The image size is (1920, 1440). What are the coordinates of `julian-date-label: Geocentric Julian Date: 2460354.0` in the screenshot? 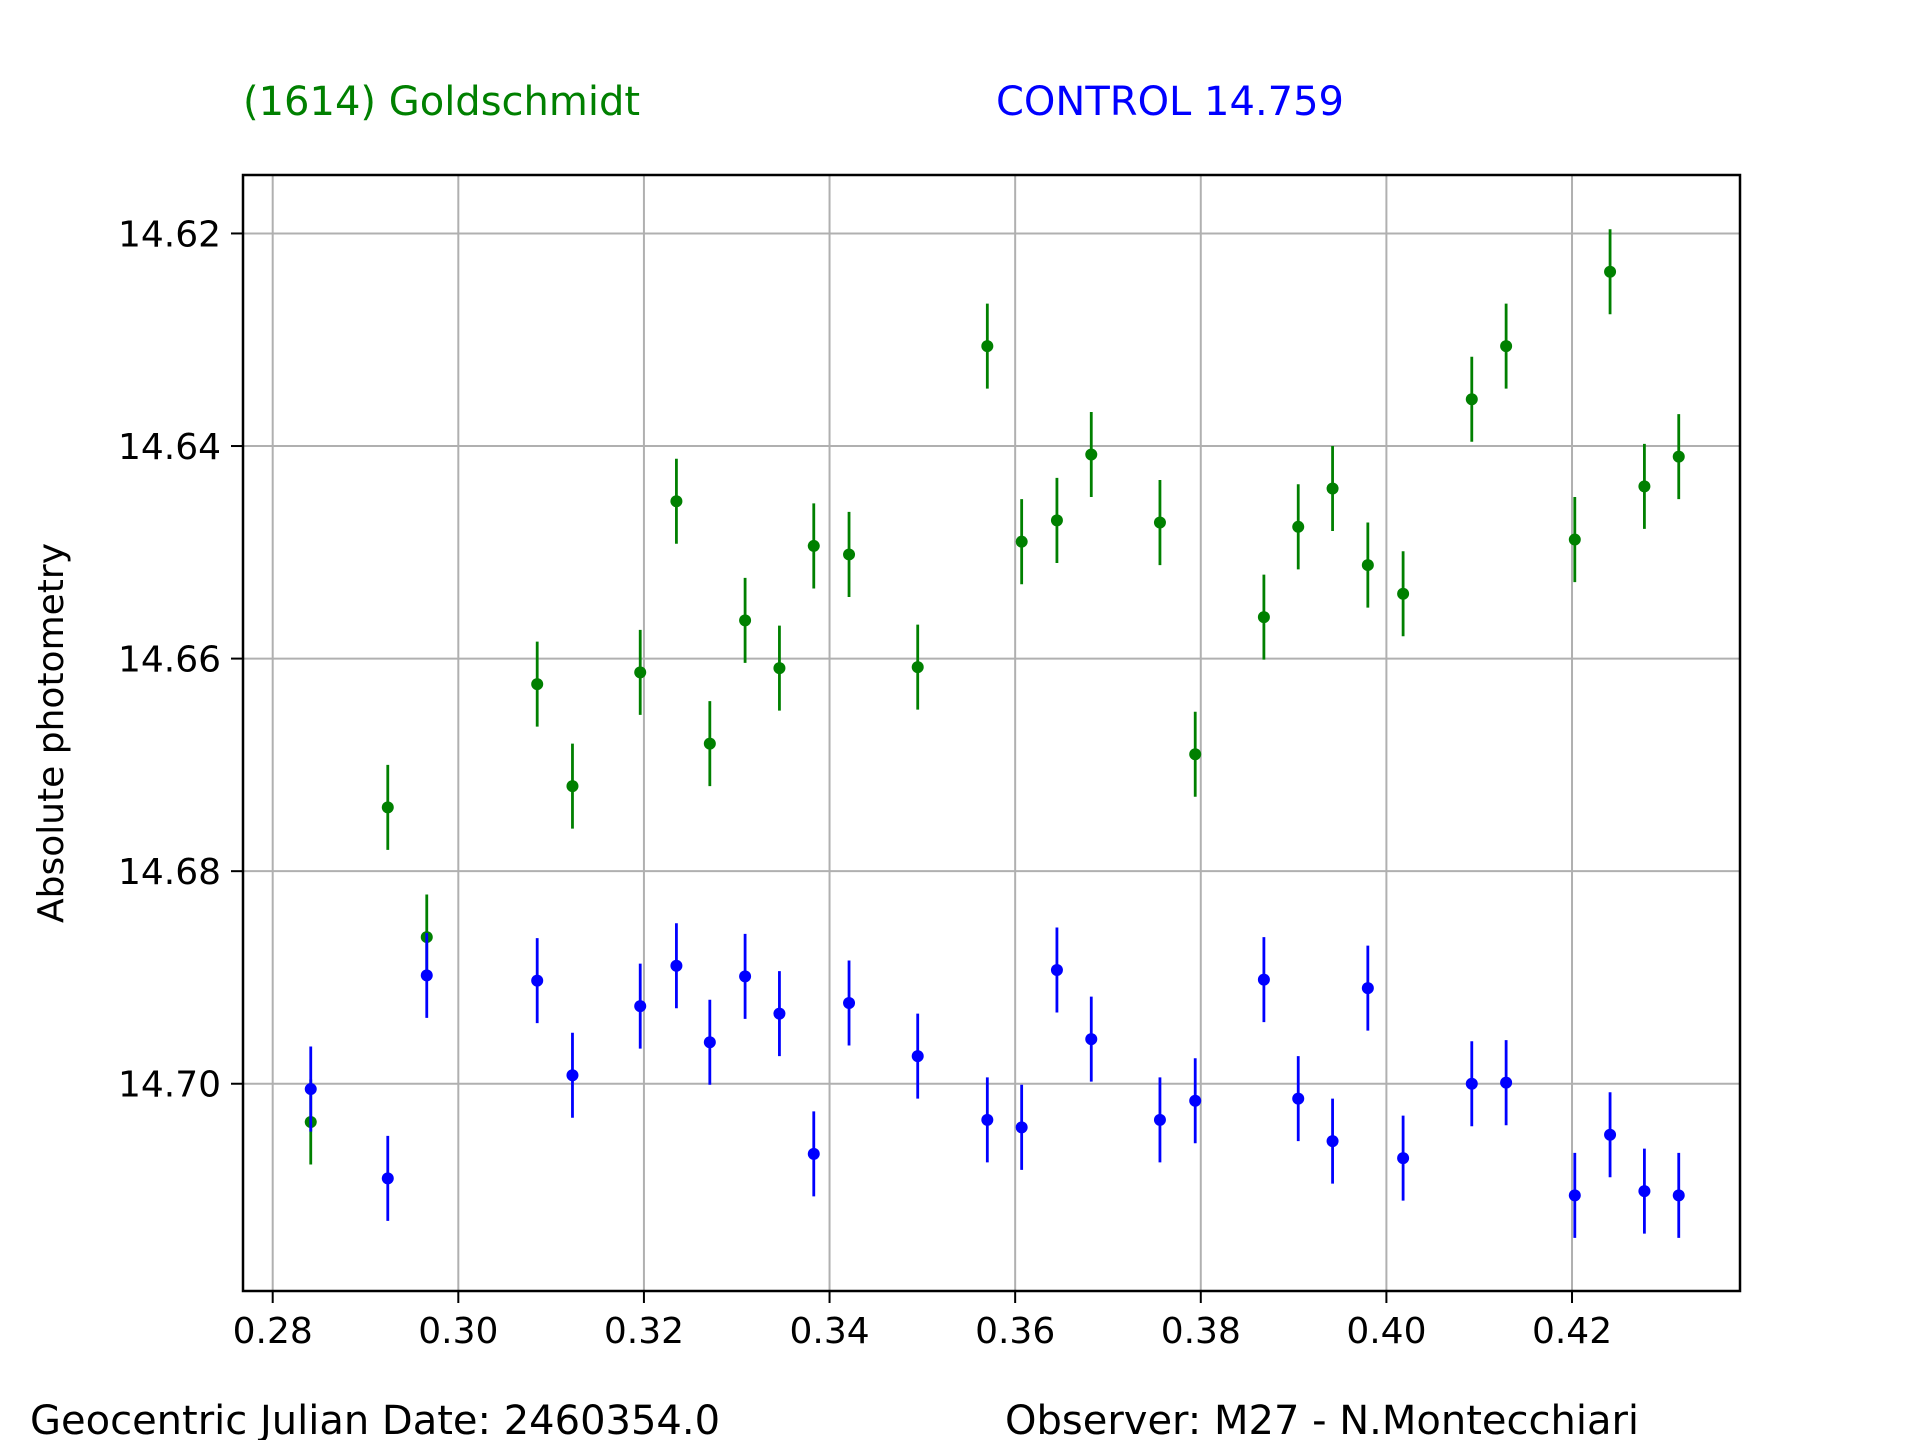 It's located at (375, 1419).